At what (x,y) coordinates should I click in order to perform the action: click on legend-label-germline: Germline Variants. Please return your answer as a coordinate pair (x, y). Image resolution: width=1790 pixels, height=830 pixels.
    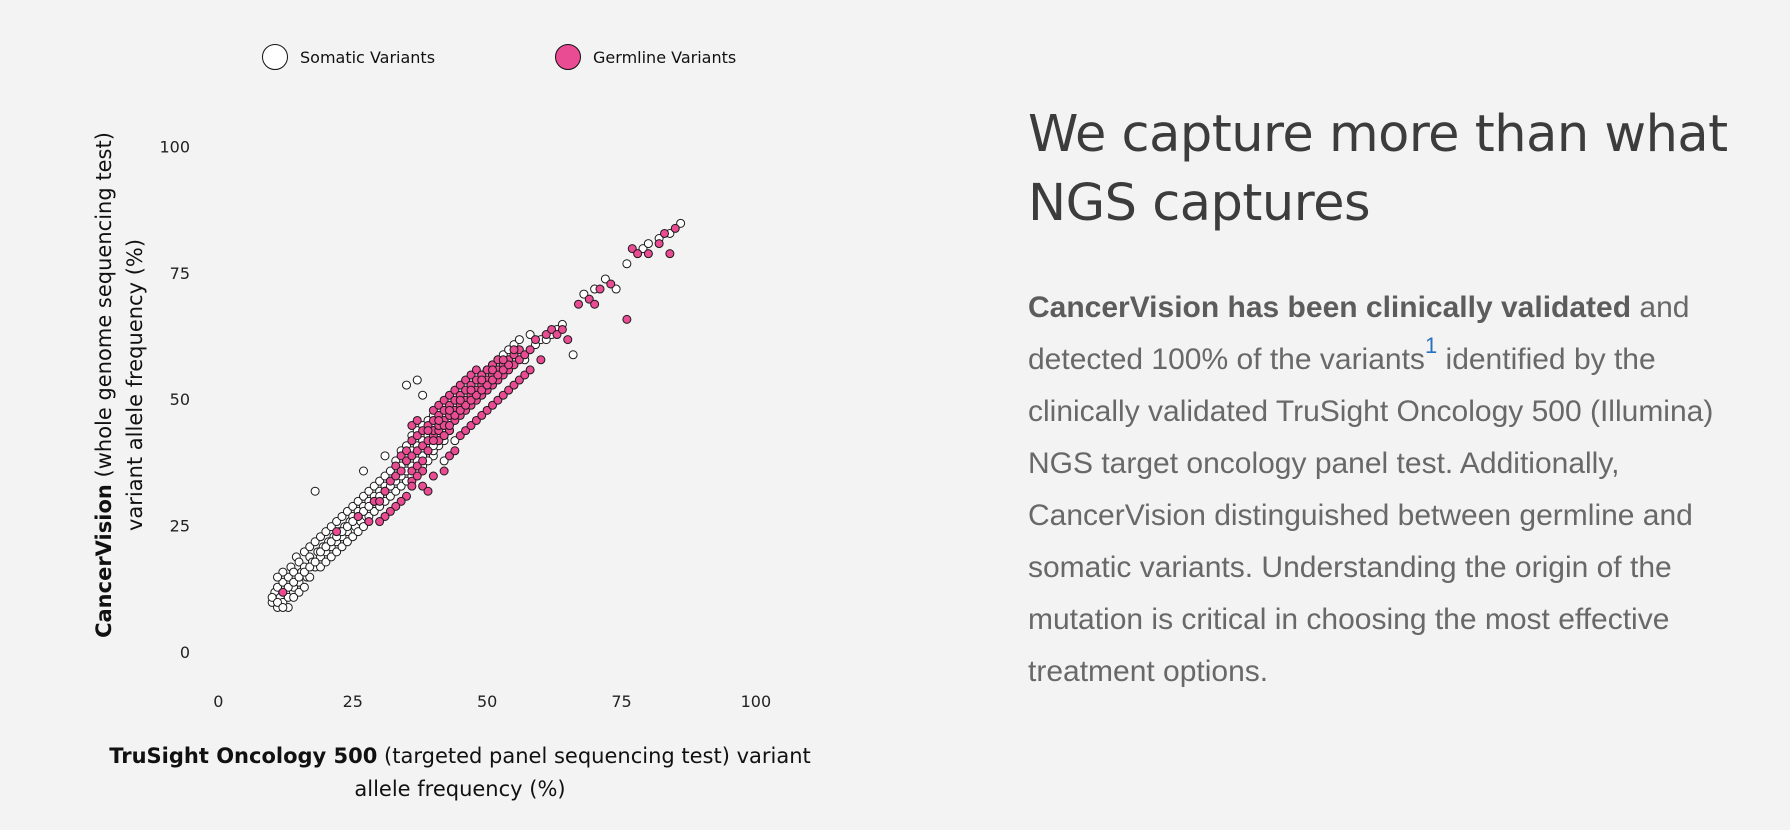
    Looking at the image, I should click on (665, 57).